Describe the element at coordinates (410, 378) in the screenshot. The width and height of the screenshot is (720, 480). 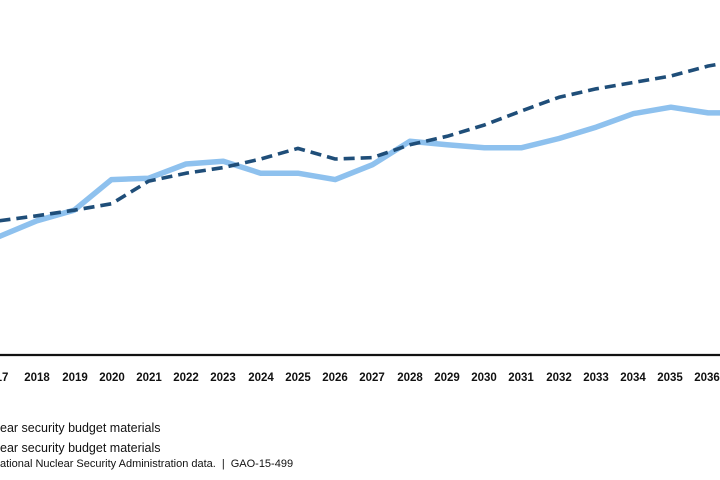
I see `x-tick-label: 2028` at that location.